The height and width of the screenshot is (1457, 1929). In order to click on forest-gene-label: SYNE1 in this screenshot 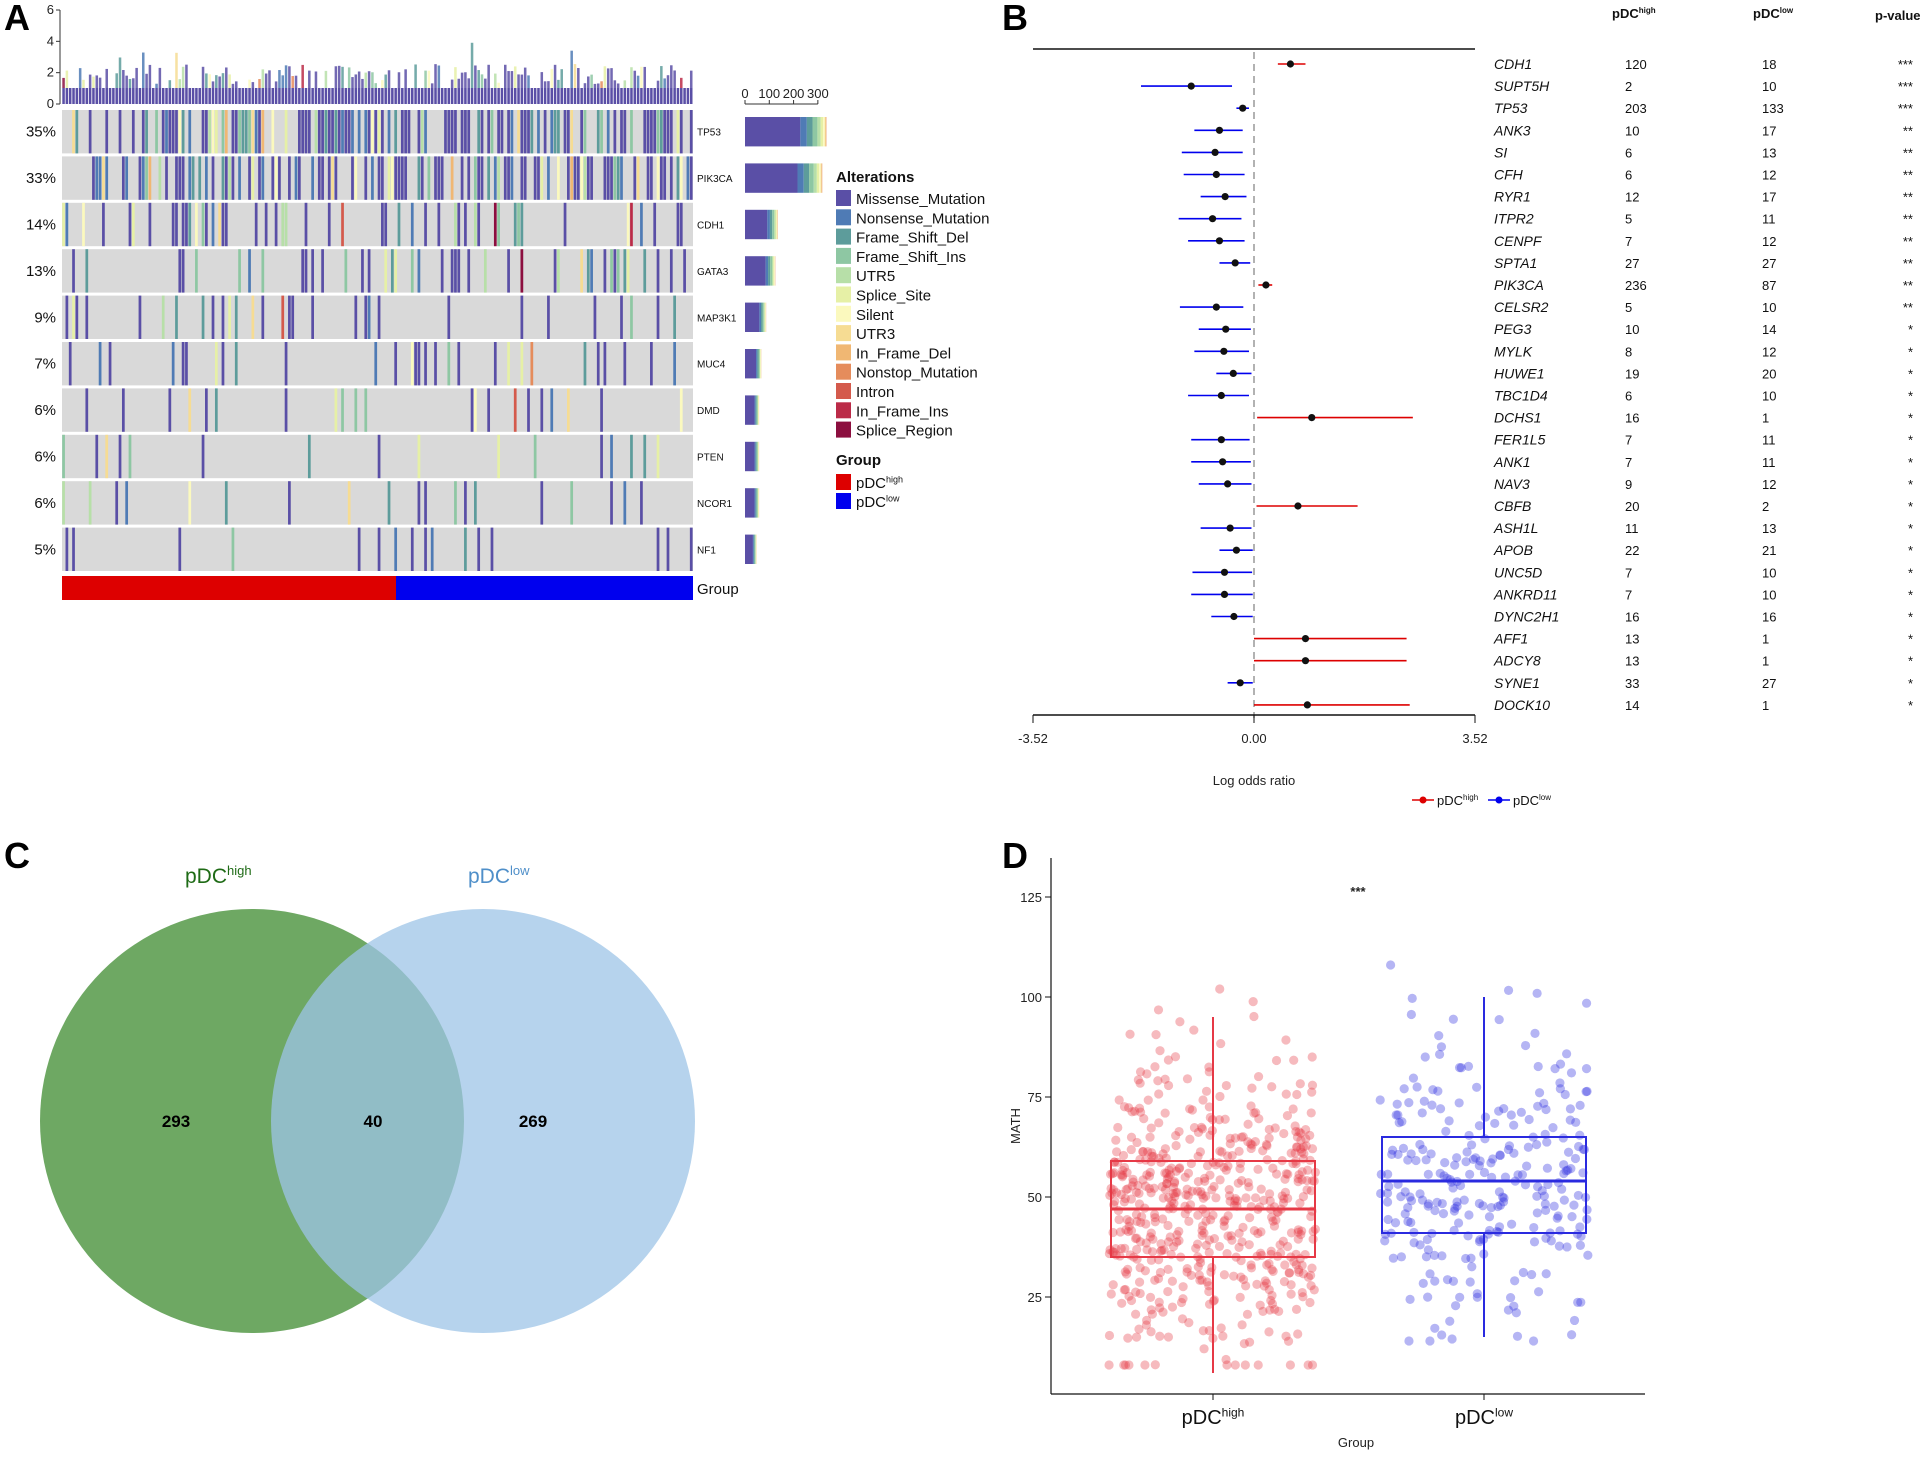, I will do `click(1517, 683)`.